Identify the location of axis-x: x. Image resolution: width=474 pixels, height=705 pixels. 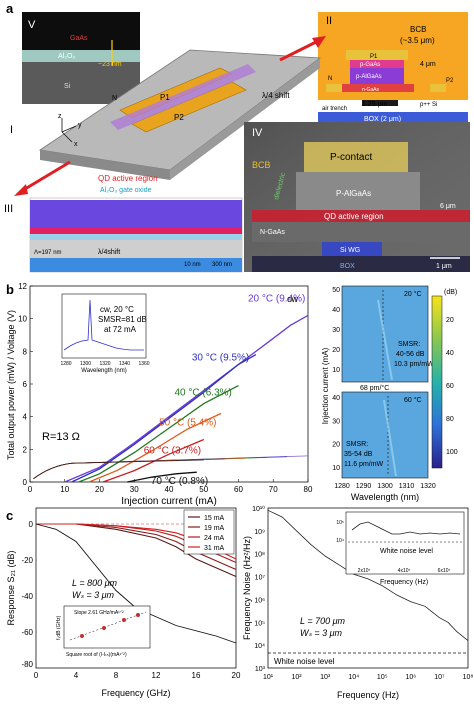
(76, 144).